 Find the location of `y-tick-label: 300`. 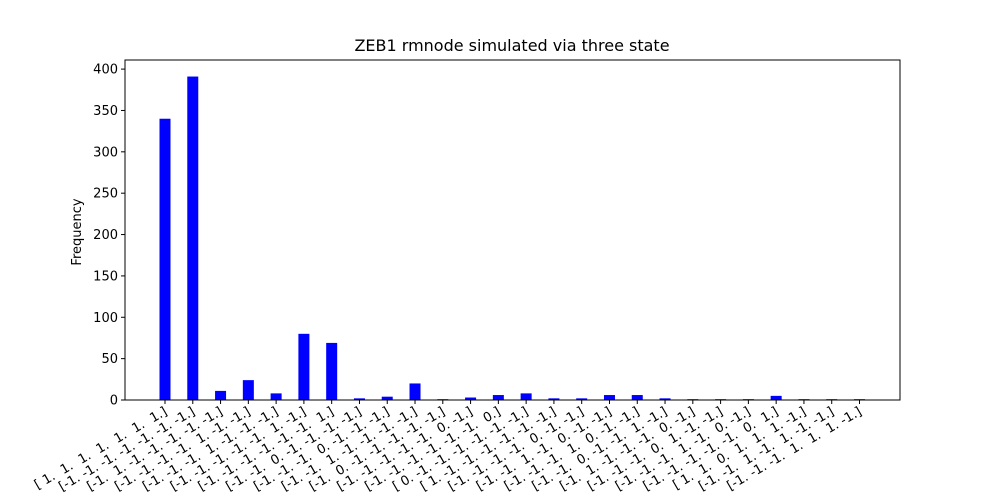

y-tick-label: 300 is located at coordinates (105, 152).